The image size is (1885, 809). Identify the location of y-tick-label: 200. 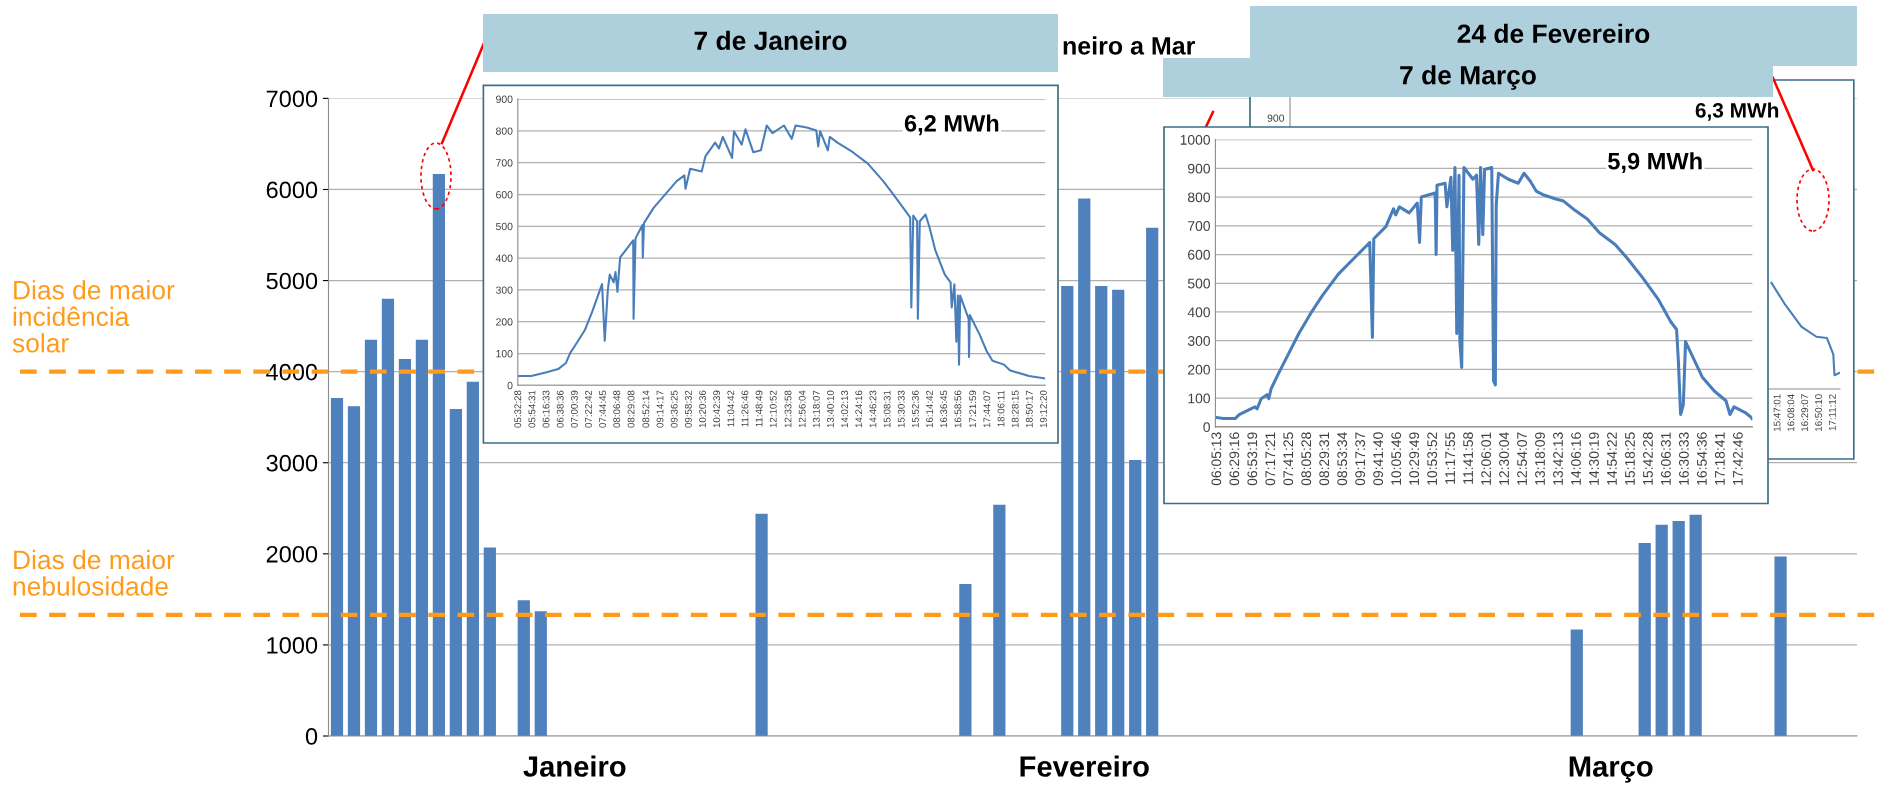
(1199, 369).